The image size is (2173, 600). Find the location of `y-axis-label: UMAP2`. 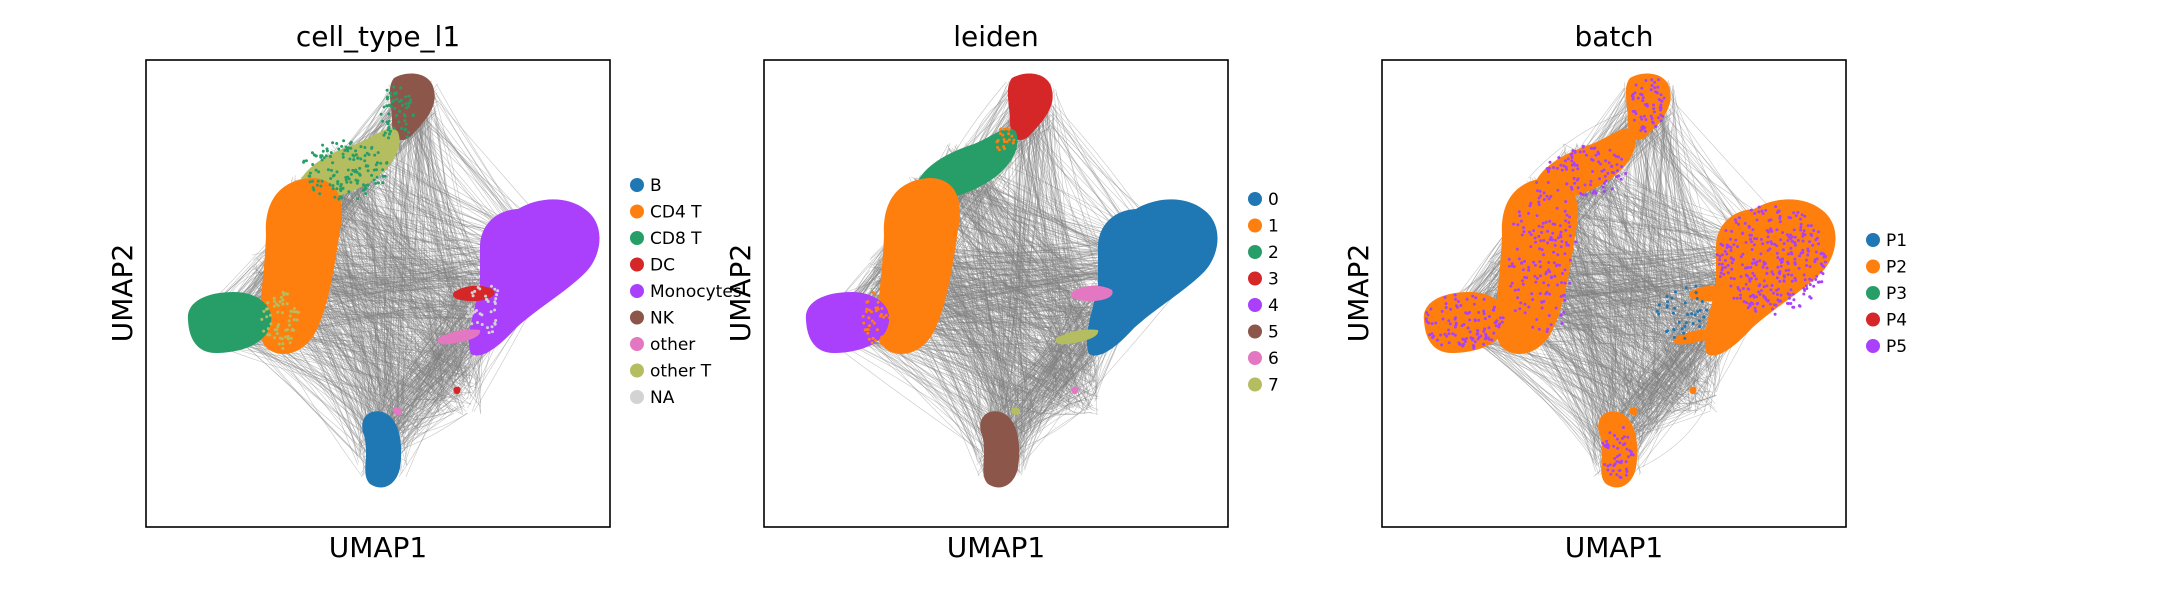

y-axis-label: UMAP2 is located at coordinates (740, 293).